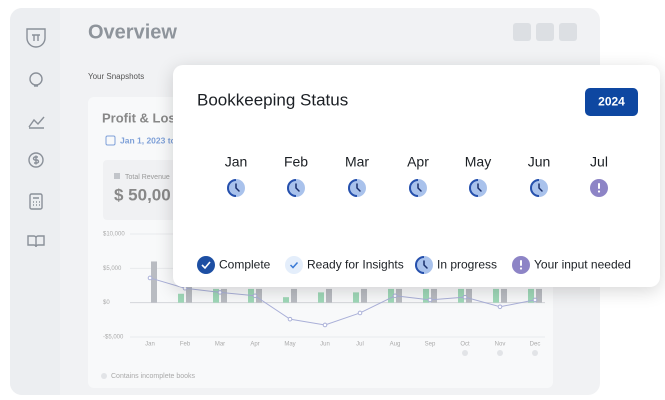 The height and width of the screenshot is (400, 665). Describe the element at coordinates (254, 345) in the screenshot. I see `x-tick-label: Apr` at that location.